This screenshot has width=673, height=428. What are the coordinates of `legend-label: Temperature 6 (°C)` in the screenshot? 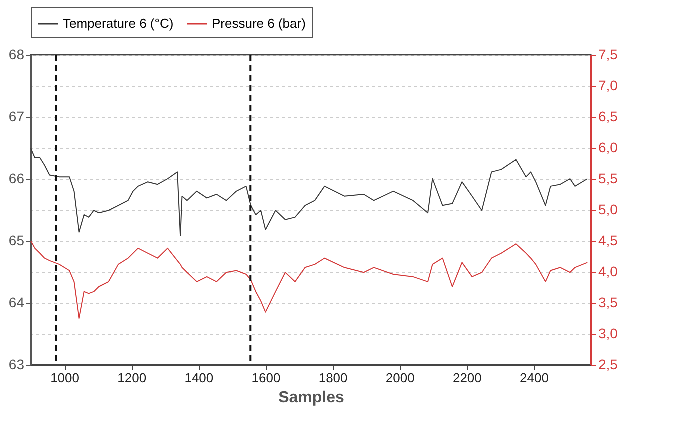 It's located at (118, 23).